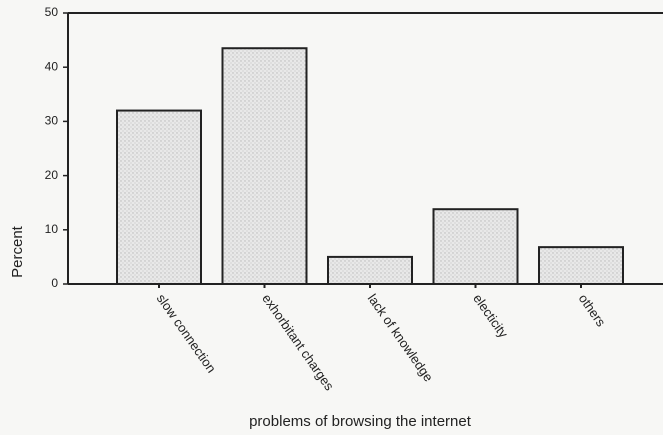 Image resolution: width=663 pixels, height=435 pixels. I want to click on x-tick-label: electicity, so click(490, 316).